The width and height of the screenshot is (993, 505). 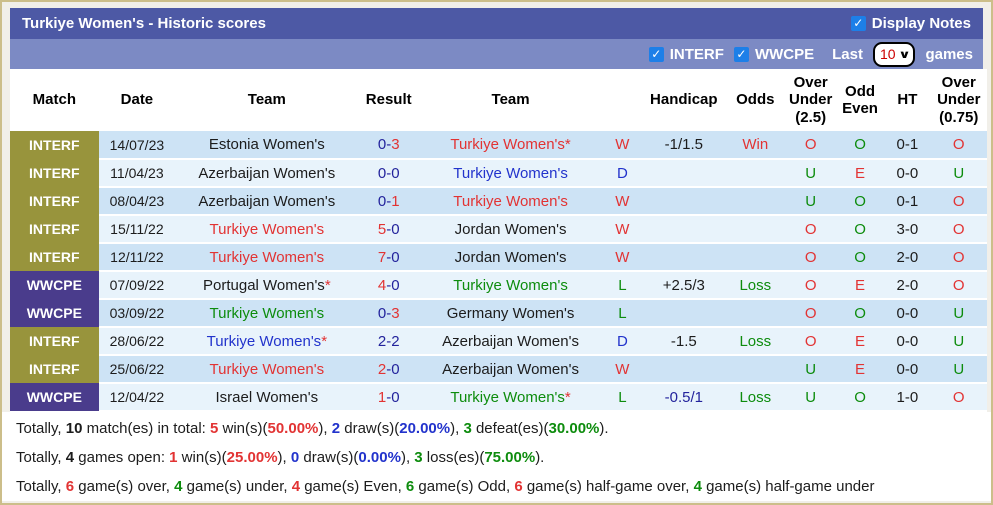 I want to click on handicap-value: -0.5/1, so click(x=683, y=397).